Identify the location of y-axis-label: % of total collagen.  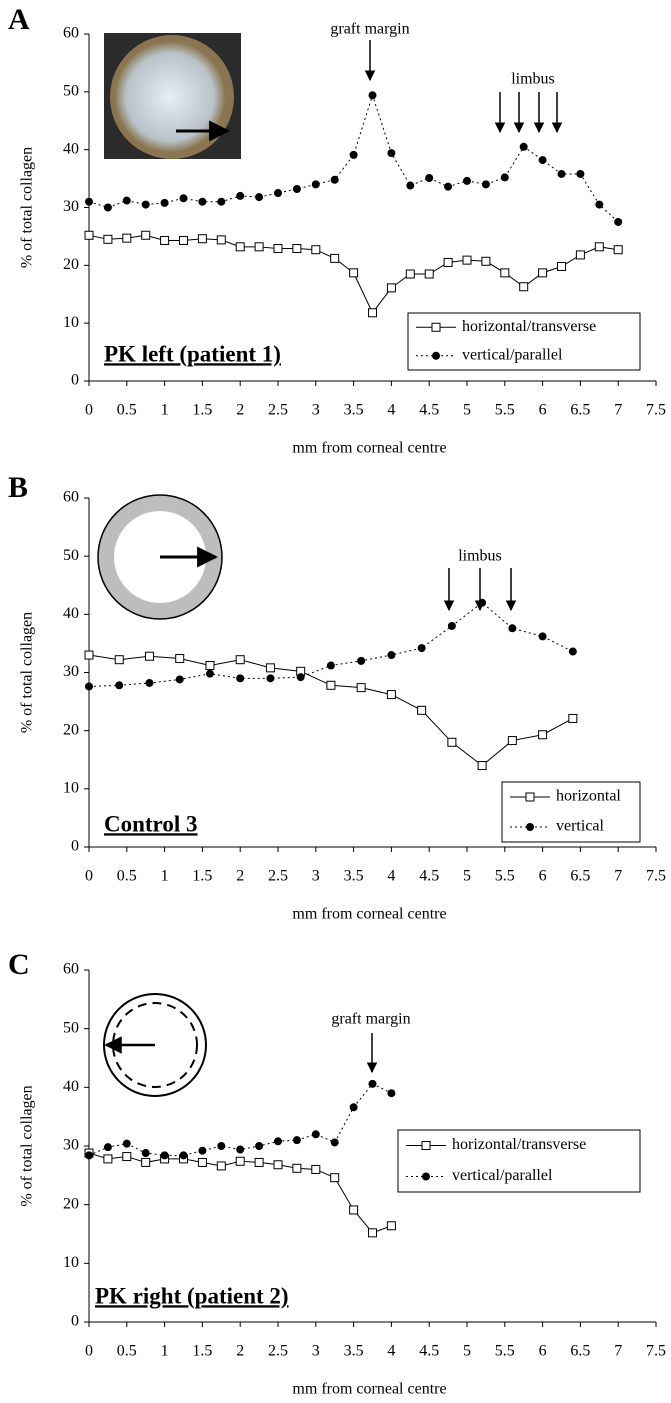
(27, 207).